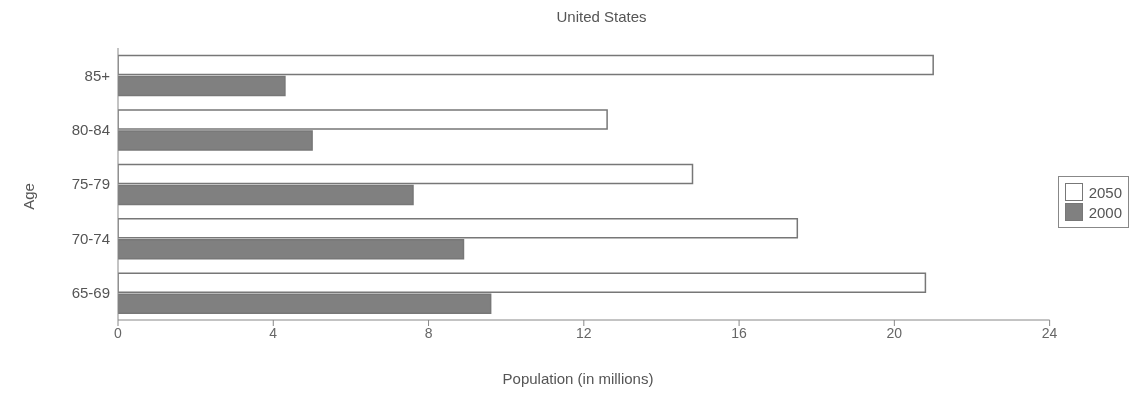 The image size is (1143, 408). What do you see at coordinates (90, 184) in the screenshot?
I see `y-tick-label: 75-79` at bounding box center [90, 184].